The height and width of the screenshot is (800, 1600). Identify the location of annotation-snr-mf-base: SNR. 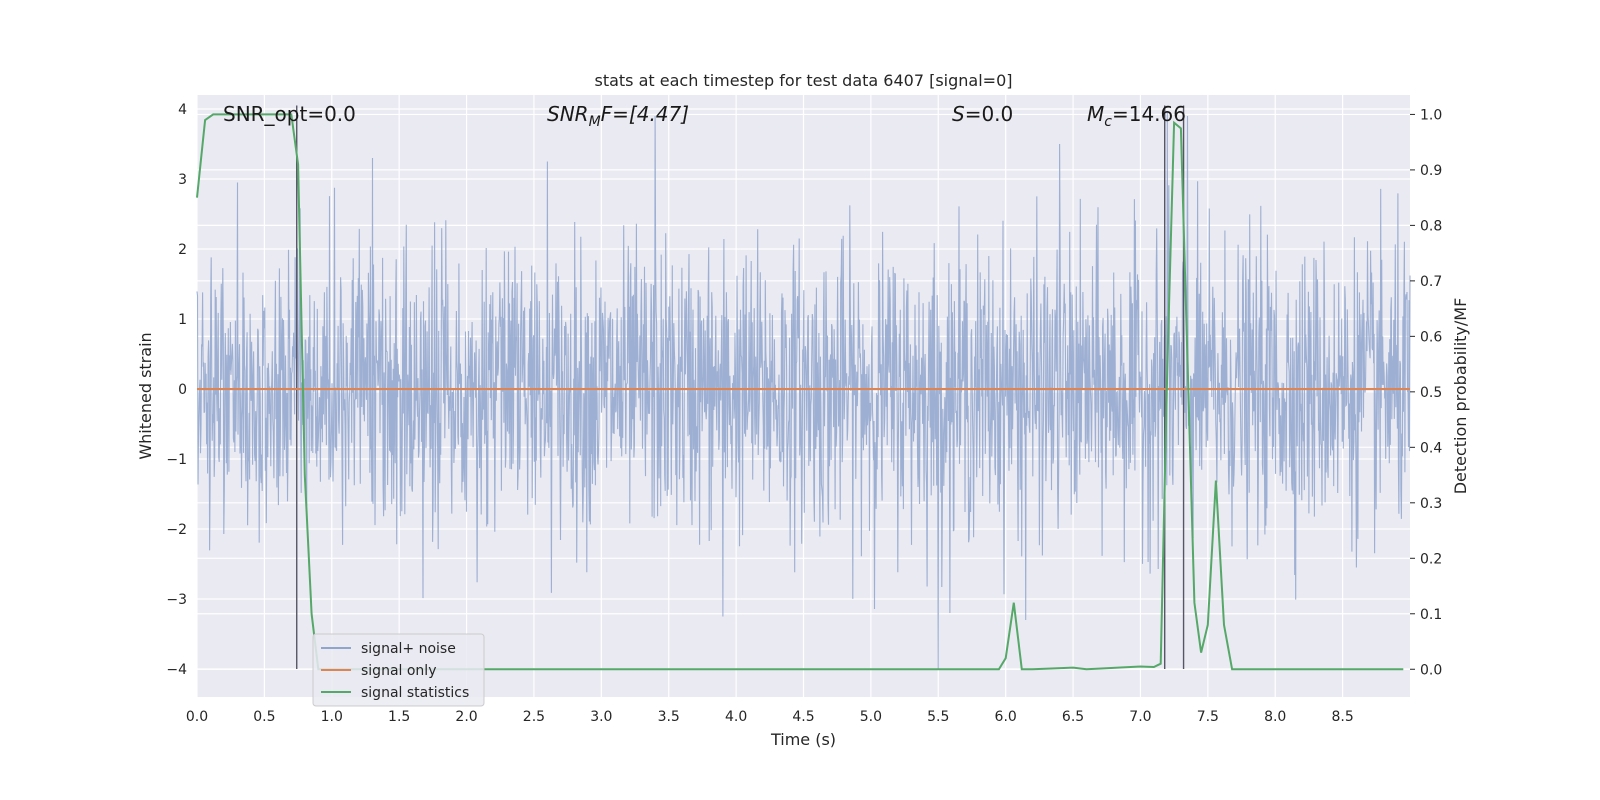
(568, 114).